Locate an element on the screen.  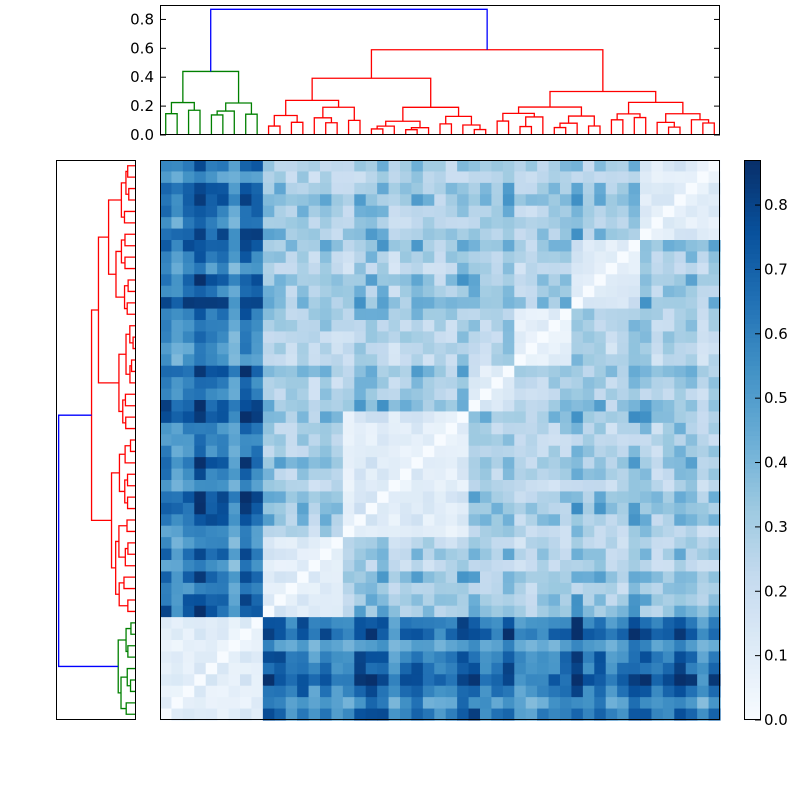
colorbar-tick-label: 0.1 is located at coordinates (776, 656).